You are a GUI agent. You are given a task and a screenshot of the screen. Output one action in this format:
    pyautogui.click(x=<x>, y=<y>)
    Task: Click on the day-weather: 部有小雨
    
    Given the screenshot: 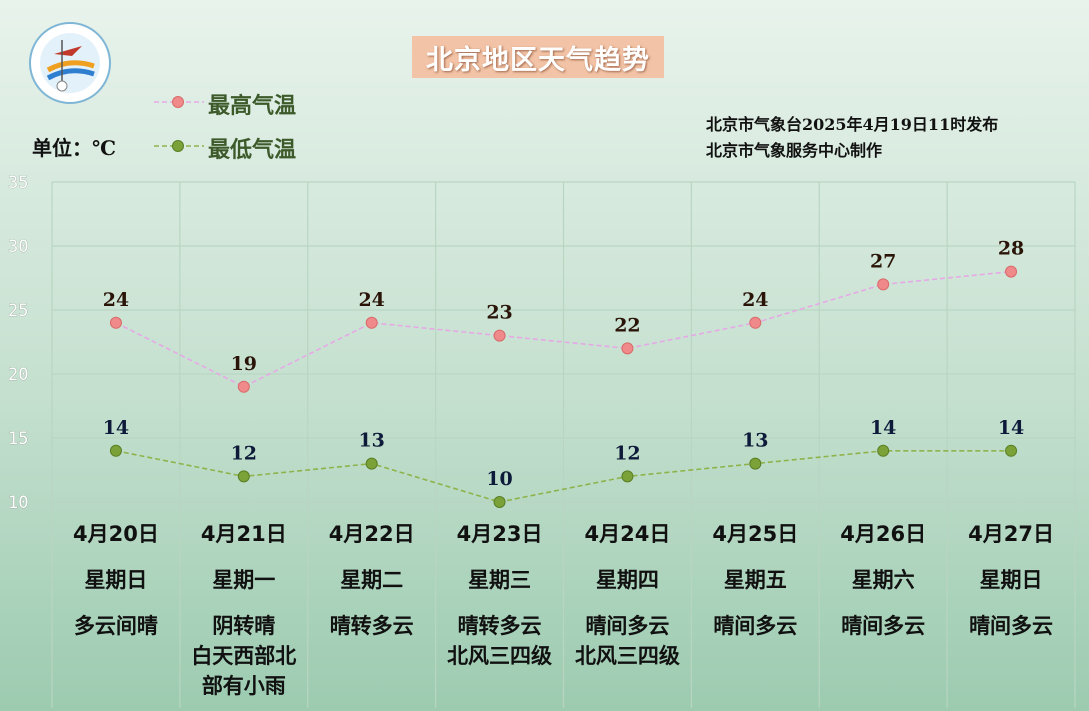 What is the action you would take?
    pyautogui.click(x=244, y=686)
    